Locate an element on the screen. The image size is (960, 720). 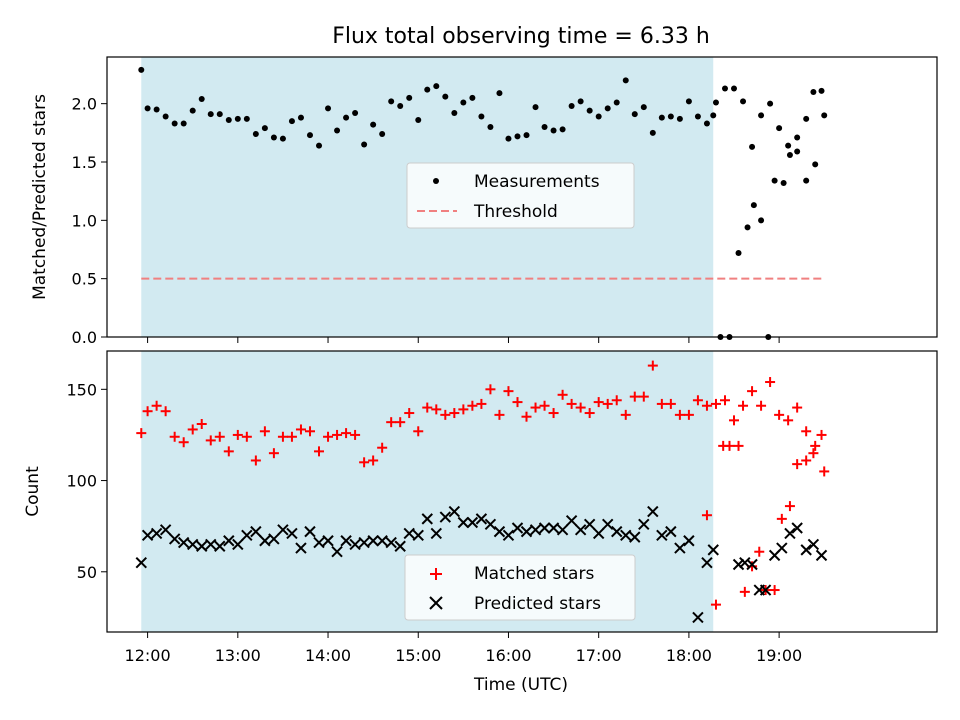
y-tick-label: 50 is located at coordinates (87, 572).